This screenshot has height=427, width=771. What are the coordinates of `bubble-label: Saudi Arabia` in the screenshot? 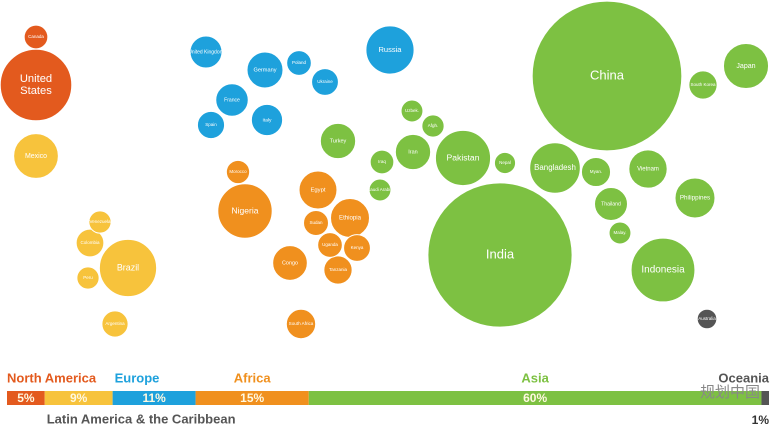 It's located at (380, 189).